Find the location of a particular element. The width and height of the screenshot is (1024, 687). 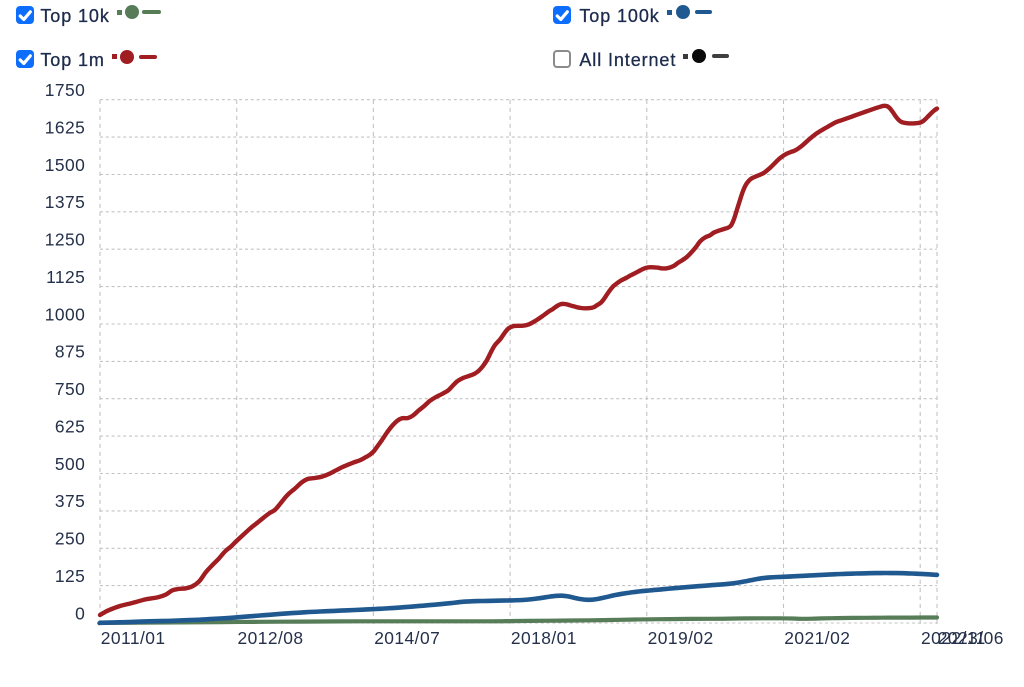

svg-text: 2021/02 is located at coordinates (817, 638).